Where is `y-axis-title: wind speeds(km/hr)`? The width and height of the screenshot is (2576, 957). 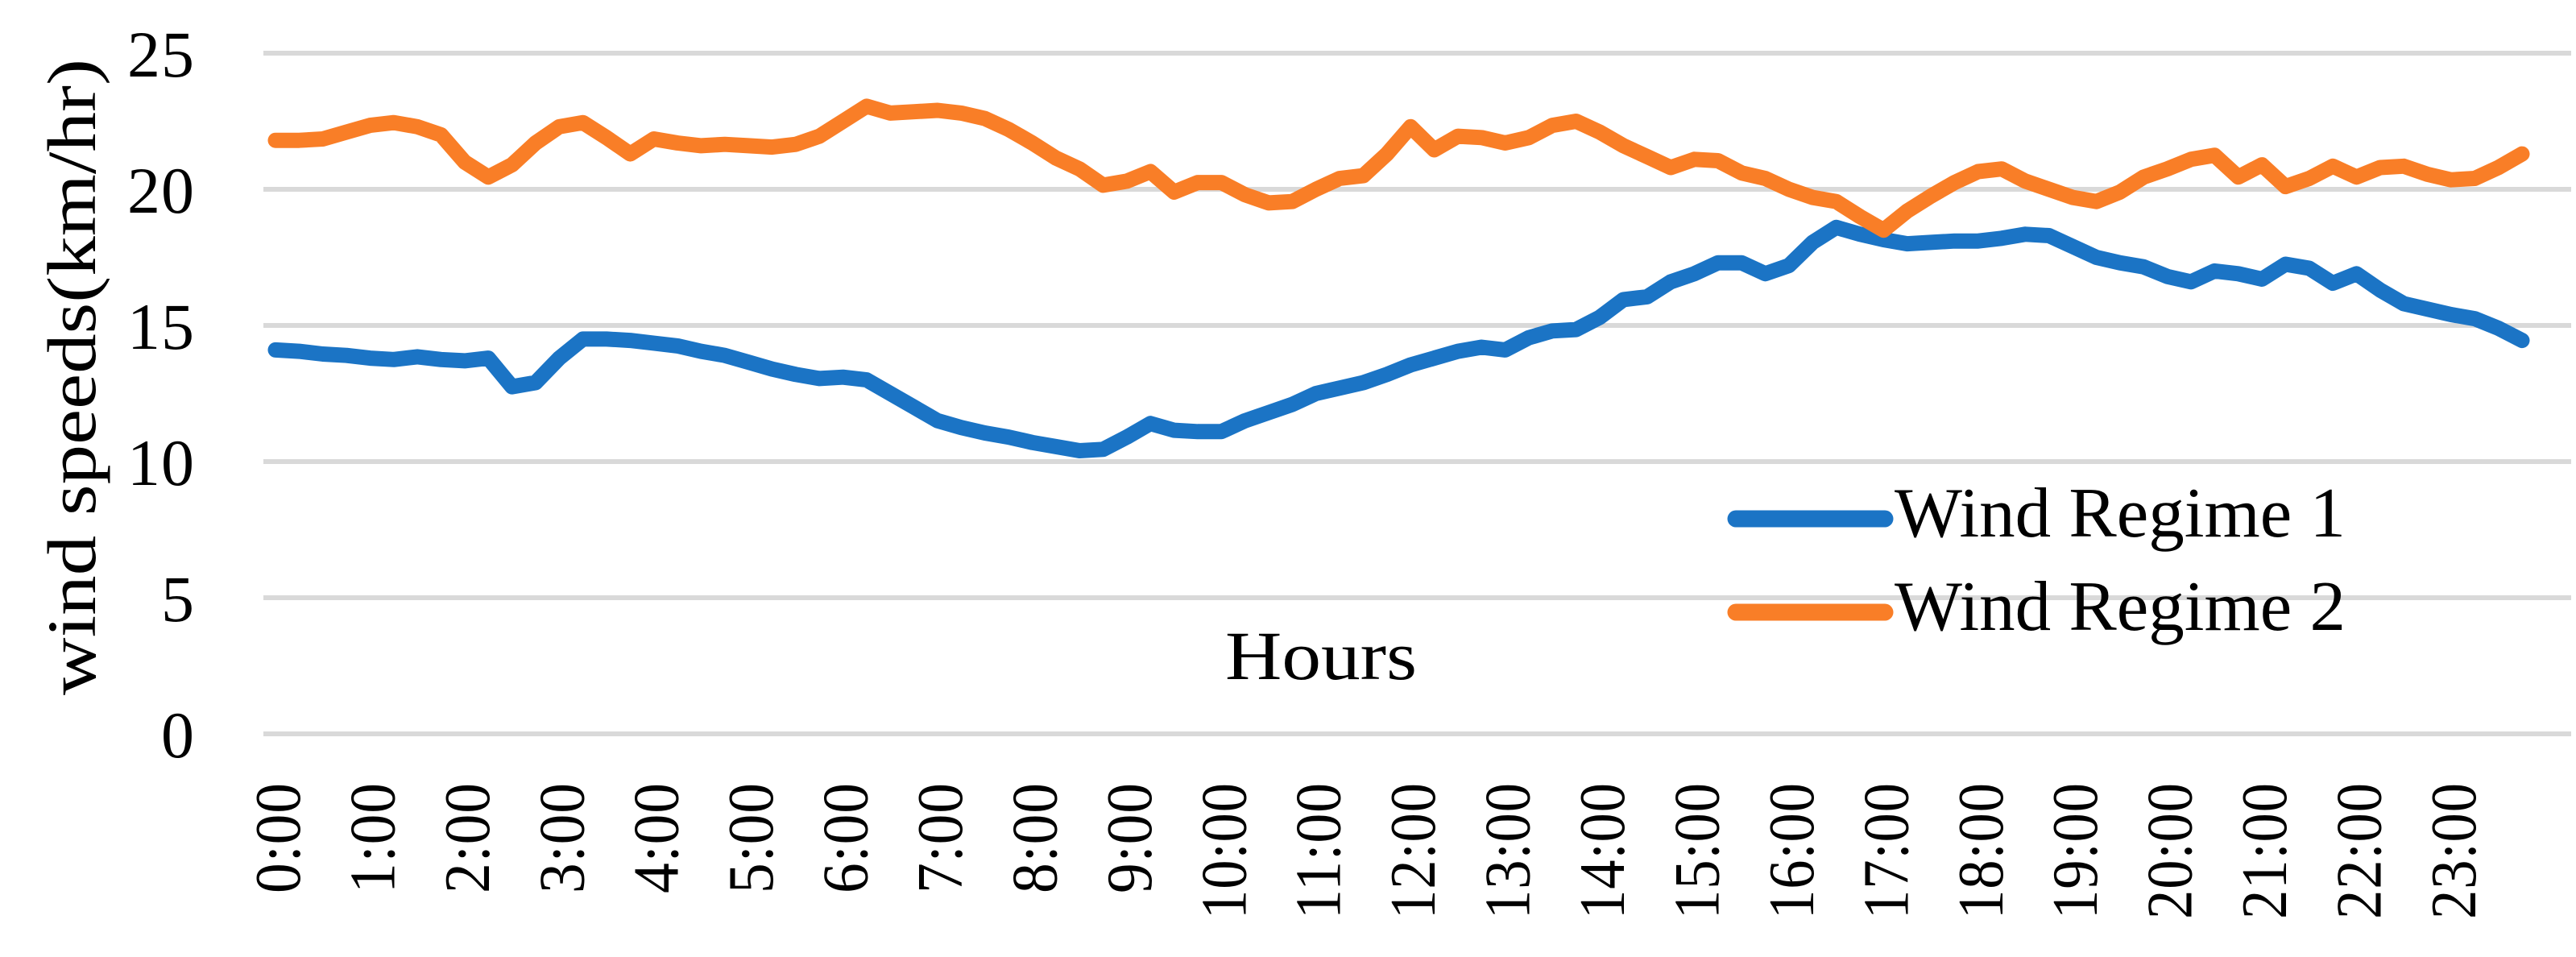
y-axis-title: wind speeds(km/hr) is located at coordinates (71, 377).